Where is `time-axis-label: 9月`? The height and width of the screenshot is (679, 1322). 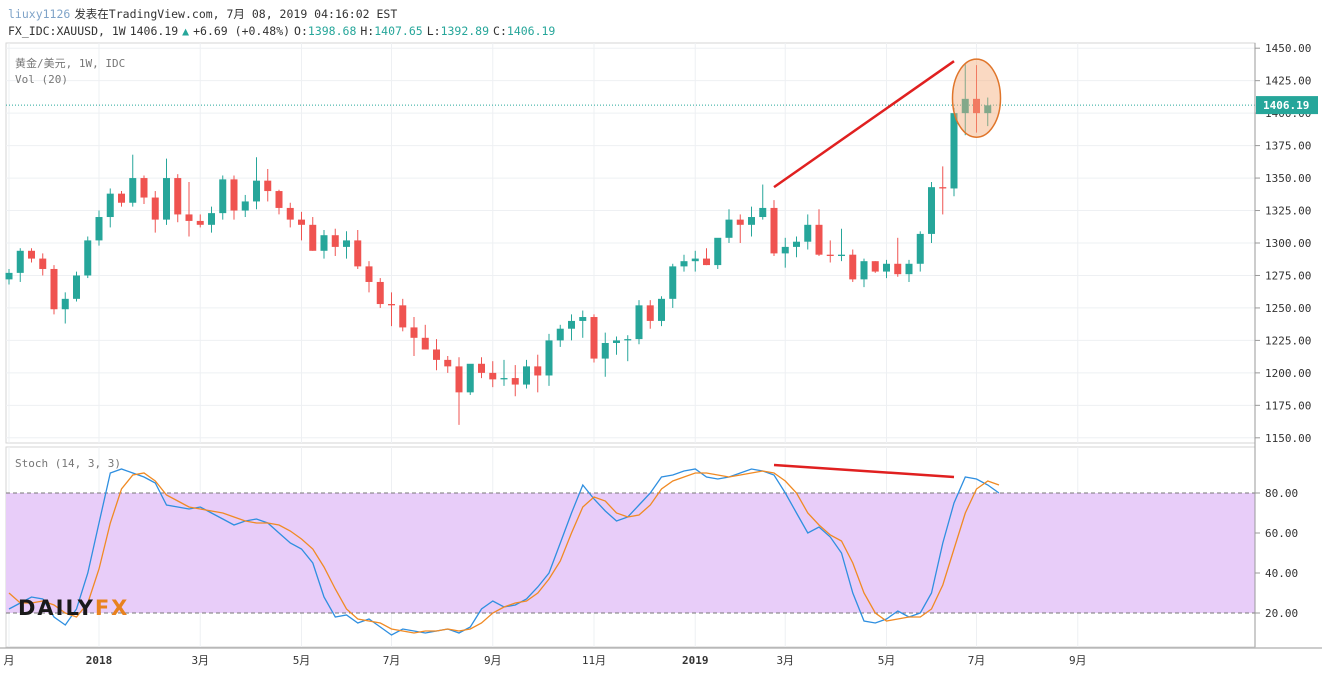
time-axis-label: 9月 is located at coordinates (493, 660).